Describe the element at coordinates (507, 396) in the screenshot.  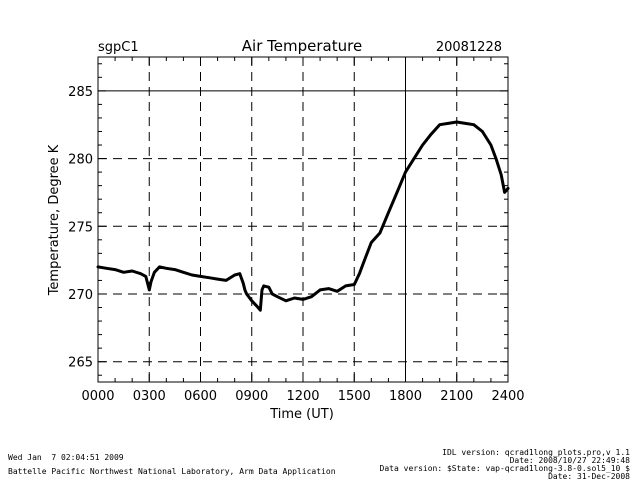
I see `x-tick-label: 2400` at that location.